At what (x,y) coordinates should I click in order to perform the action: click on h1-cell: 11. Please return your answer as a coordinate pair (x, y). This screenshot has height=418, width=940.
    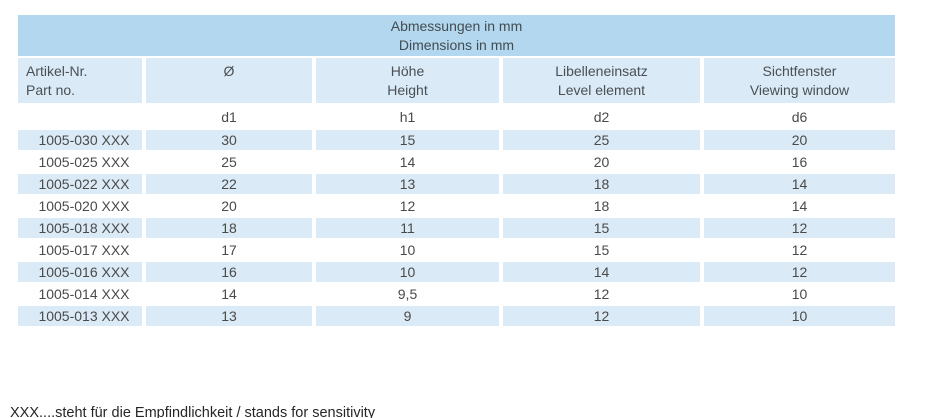
    Looking at the image, I should click on (407, 228).